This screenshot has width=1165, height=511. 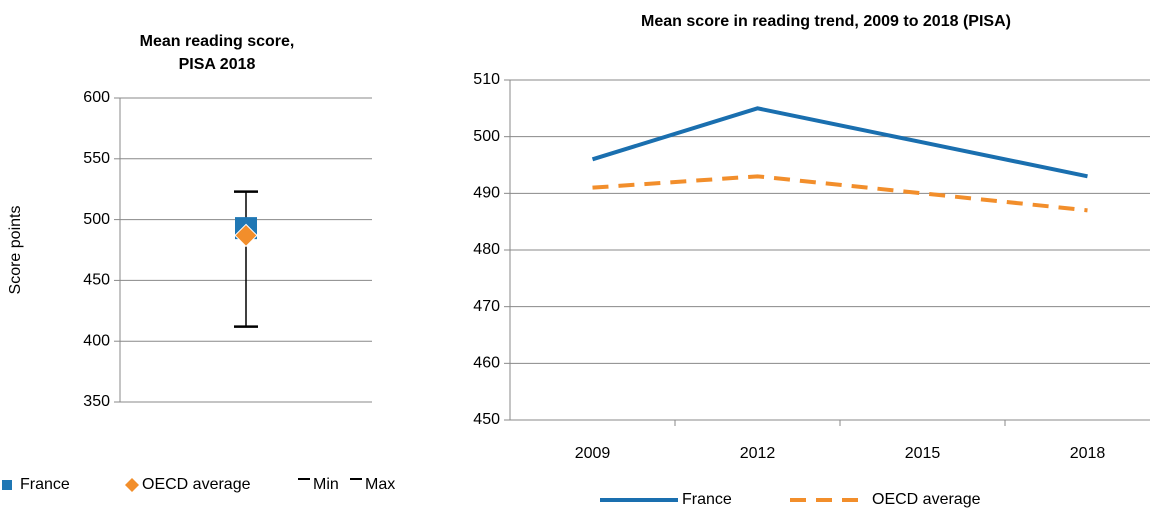 I want to click on y-tick-label: 480, so click(x=486, y=249).